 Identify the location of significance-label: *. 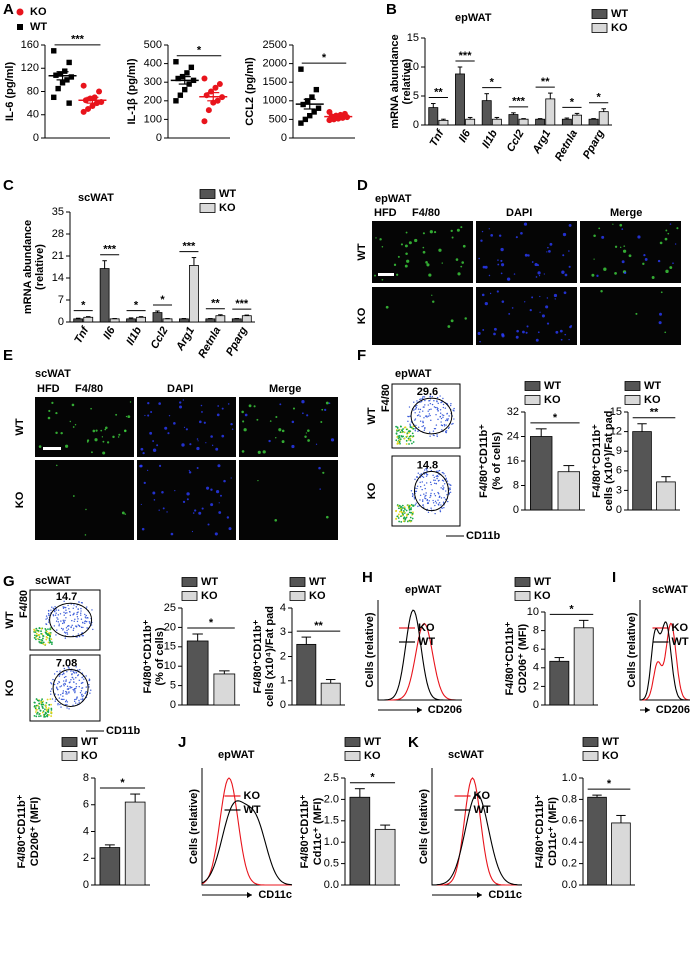
(211, 623).